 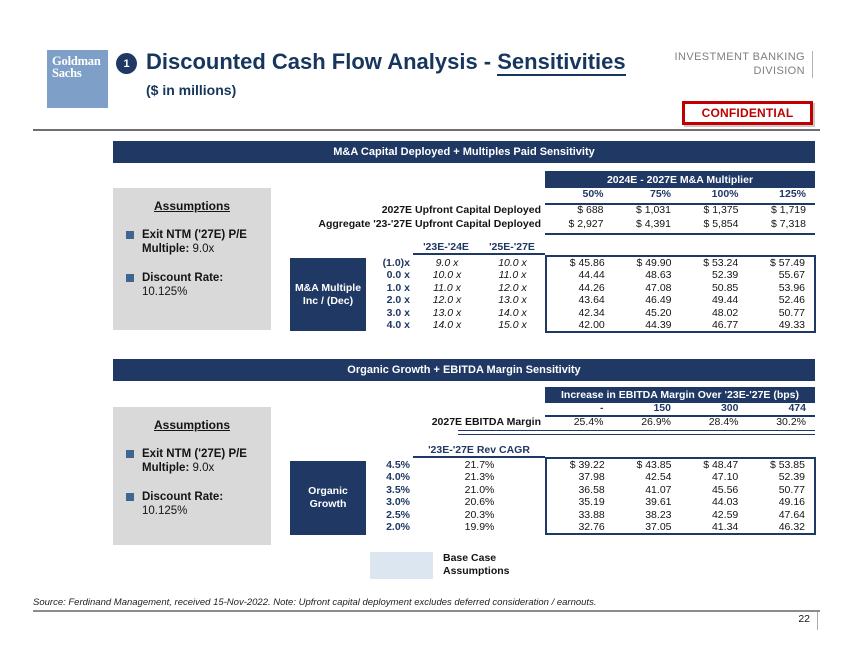 I want to click on og-rev-cagr-value: 20.6%, so click(x=479, y=502).